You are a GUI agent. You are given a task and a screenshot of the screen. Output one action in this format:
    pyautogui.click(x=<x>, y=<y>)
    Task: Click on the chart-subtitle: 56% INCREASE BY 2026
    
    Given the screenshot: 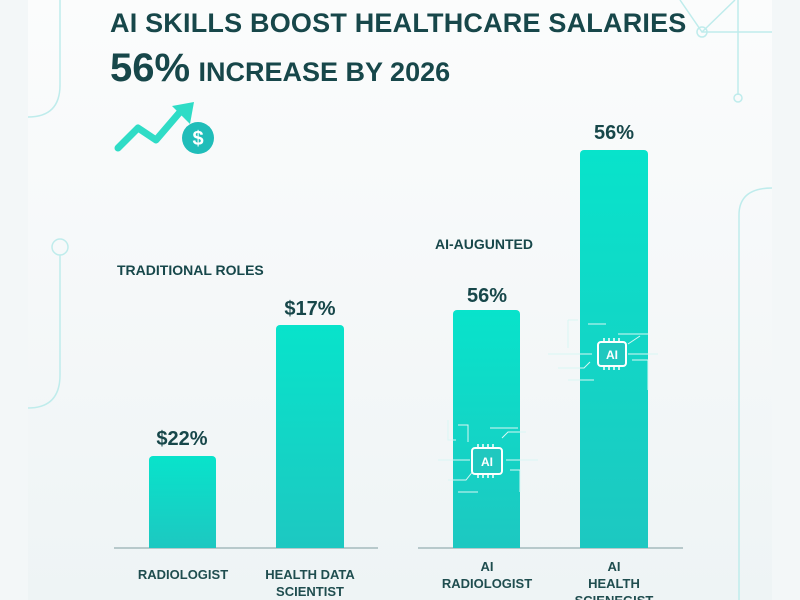 What is the action you would take?
    pyautogui.click(x=280, y=68)
    